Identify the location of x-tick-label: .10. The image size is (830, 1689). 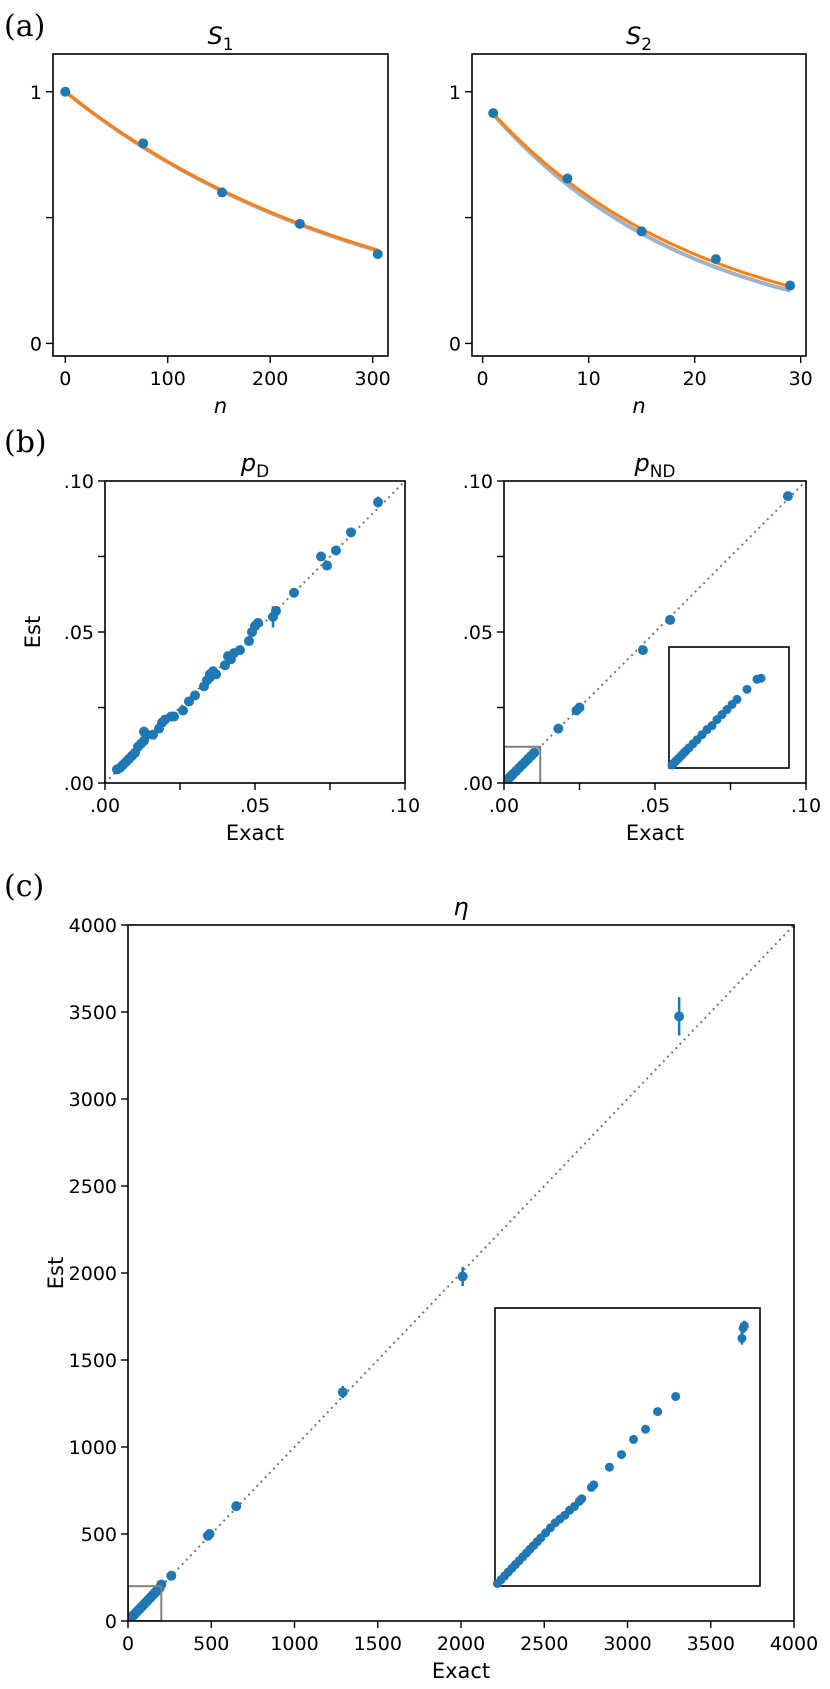
(405, 806).